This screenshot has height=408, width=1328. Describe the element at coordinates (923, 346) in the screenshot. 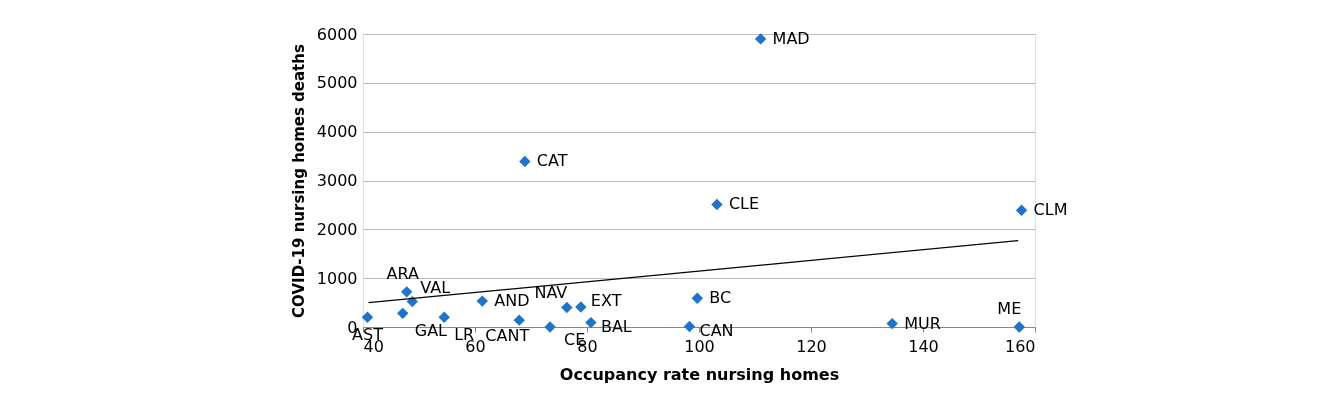

I see `x-tick-label: 140` at that location.